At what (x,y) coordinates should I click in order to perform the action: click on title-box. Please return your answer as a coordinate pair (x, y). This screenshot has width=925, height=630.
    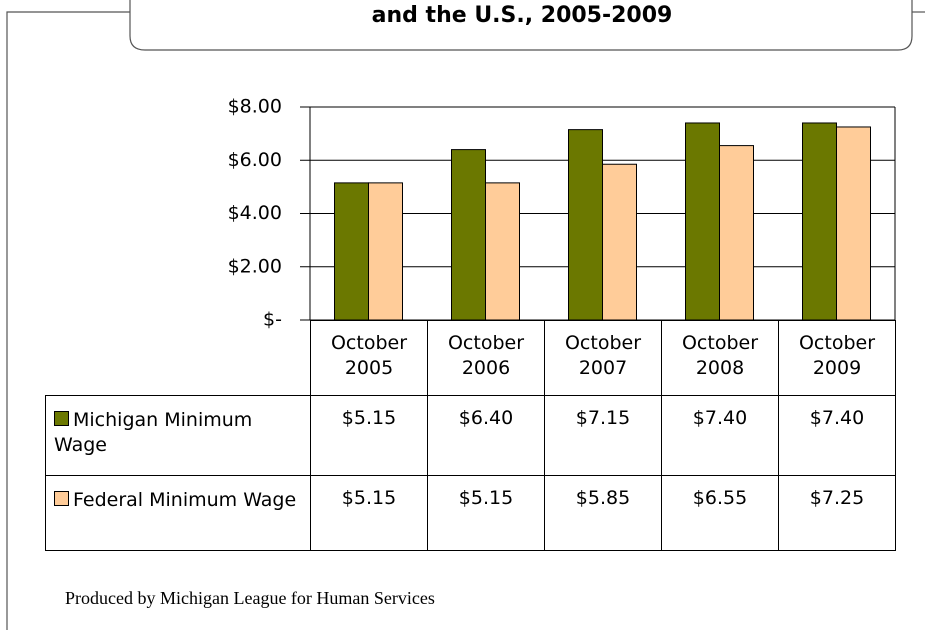
    Looking at the image, I should click on (521, 25).